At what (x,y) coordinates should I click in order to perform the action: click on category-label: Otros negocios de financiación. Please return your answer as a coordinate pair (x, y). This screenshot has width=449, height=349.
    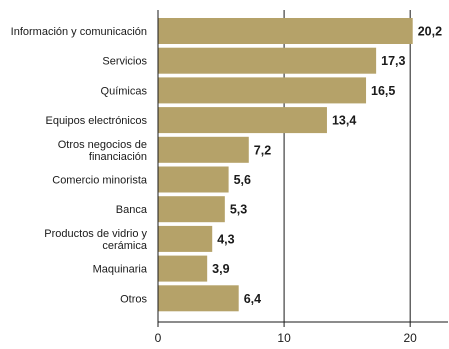
    Looking at the image, I should click on (102, 151).